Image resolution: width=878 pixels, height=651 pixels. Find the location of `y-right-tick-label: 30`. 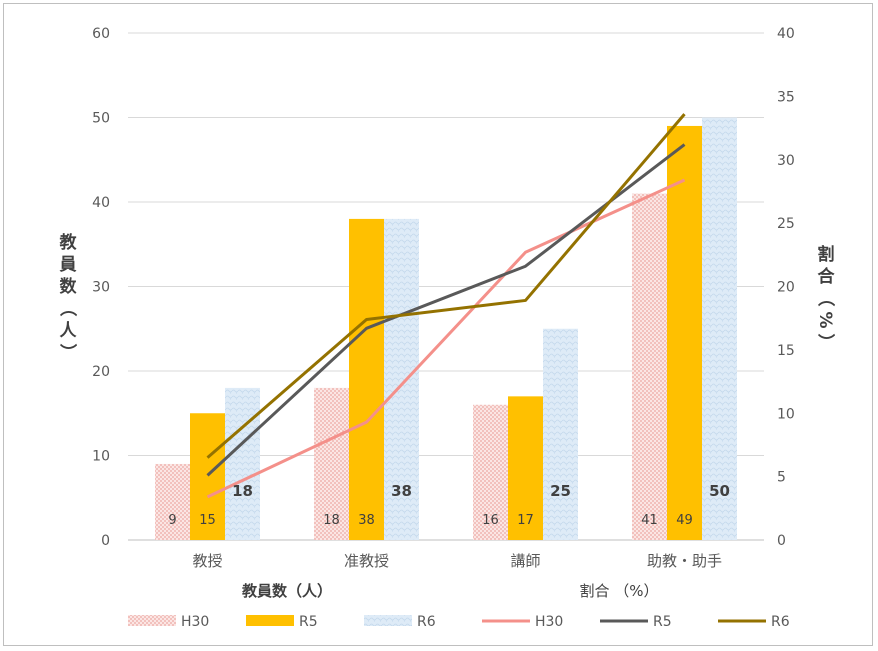

y-right-tick-label: 30 is located at coordinates (786, 161).